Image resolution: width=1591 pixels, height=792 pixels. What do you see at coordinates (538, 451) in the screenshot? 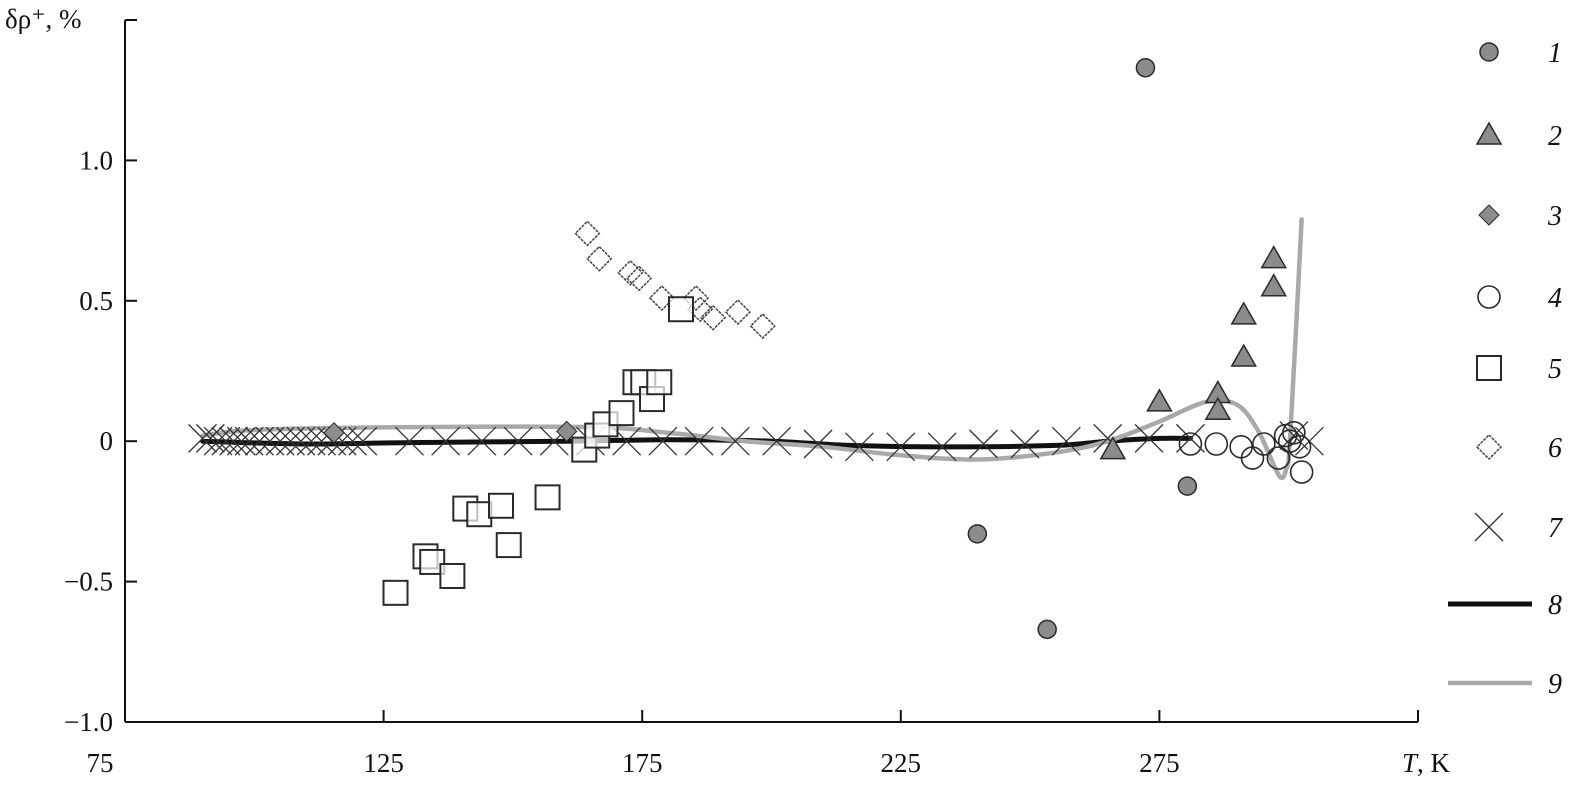
I see `series-5-points` at bounding box center [538, 451].